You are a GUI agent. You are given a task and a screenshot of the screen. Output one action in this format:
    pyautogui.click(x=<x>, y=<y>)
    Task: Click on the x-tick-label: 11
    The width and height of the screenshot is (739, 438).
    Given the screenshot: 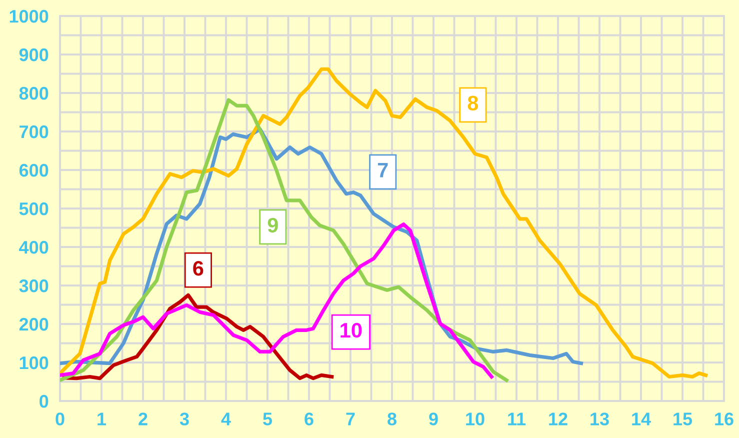 What is the action you would take?
    pyautogui.click(x=517, y=419)
    